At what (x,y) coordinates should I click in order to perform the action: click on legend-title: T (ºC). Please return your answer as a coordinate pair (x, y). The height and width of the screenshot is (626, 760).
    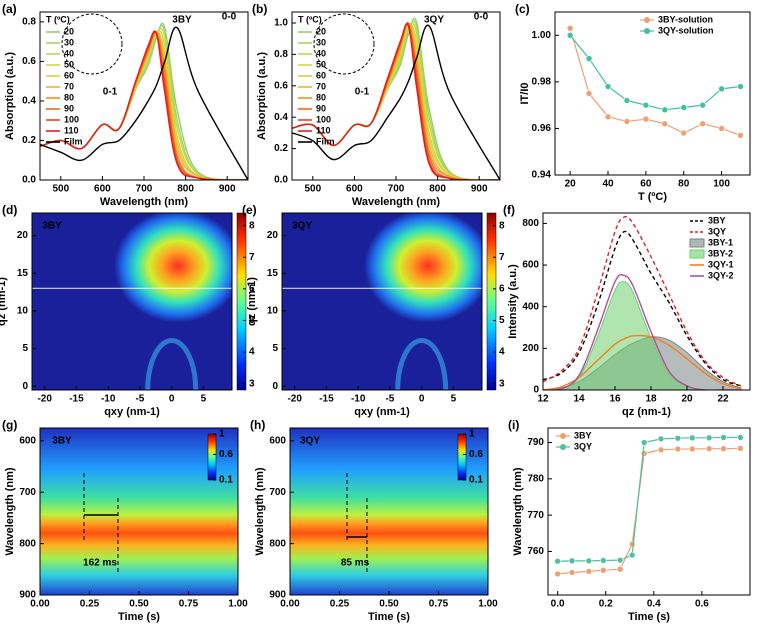
    Looking at the image, I should click on (58, 19).